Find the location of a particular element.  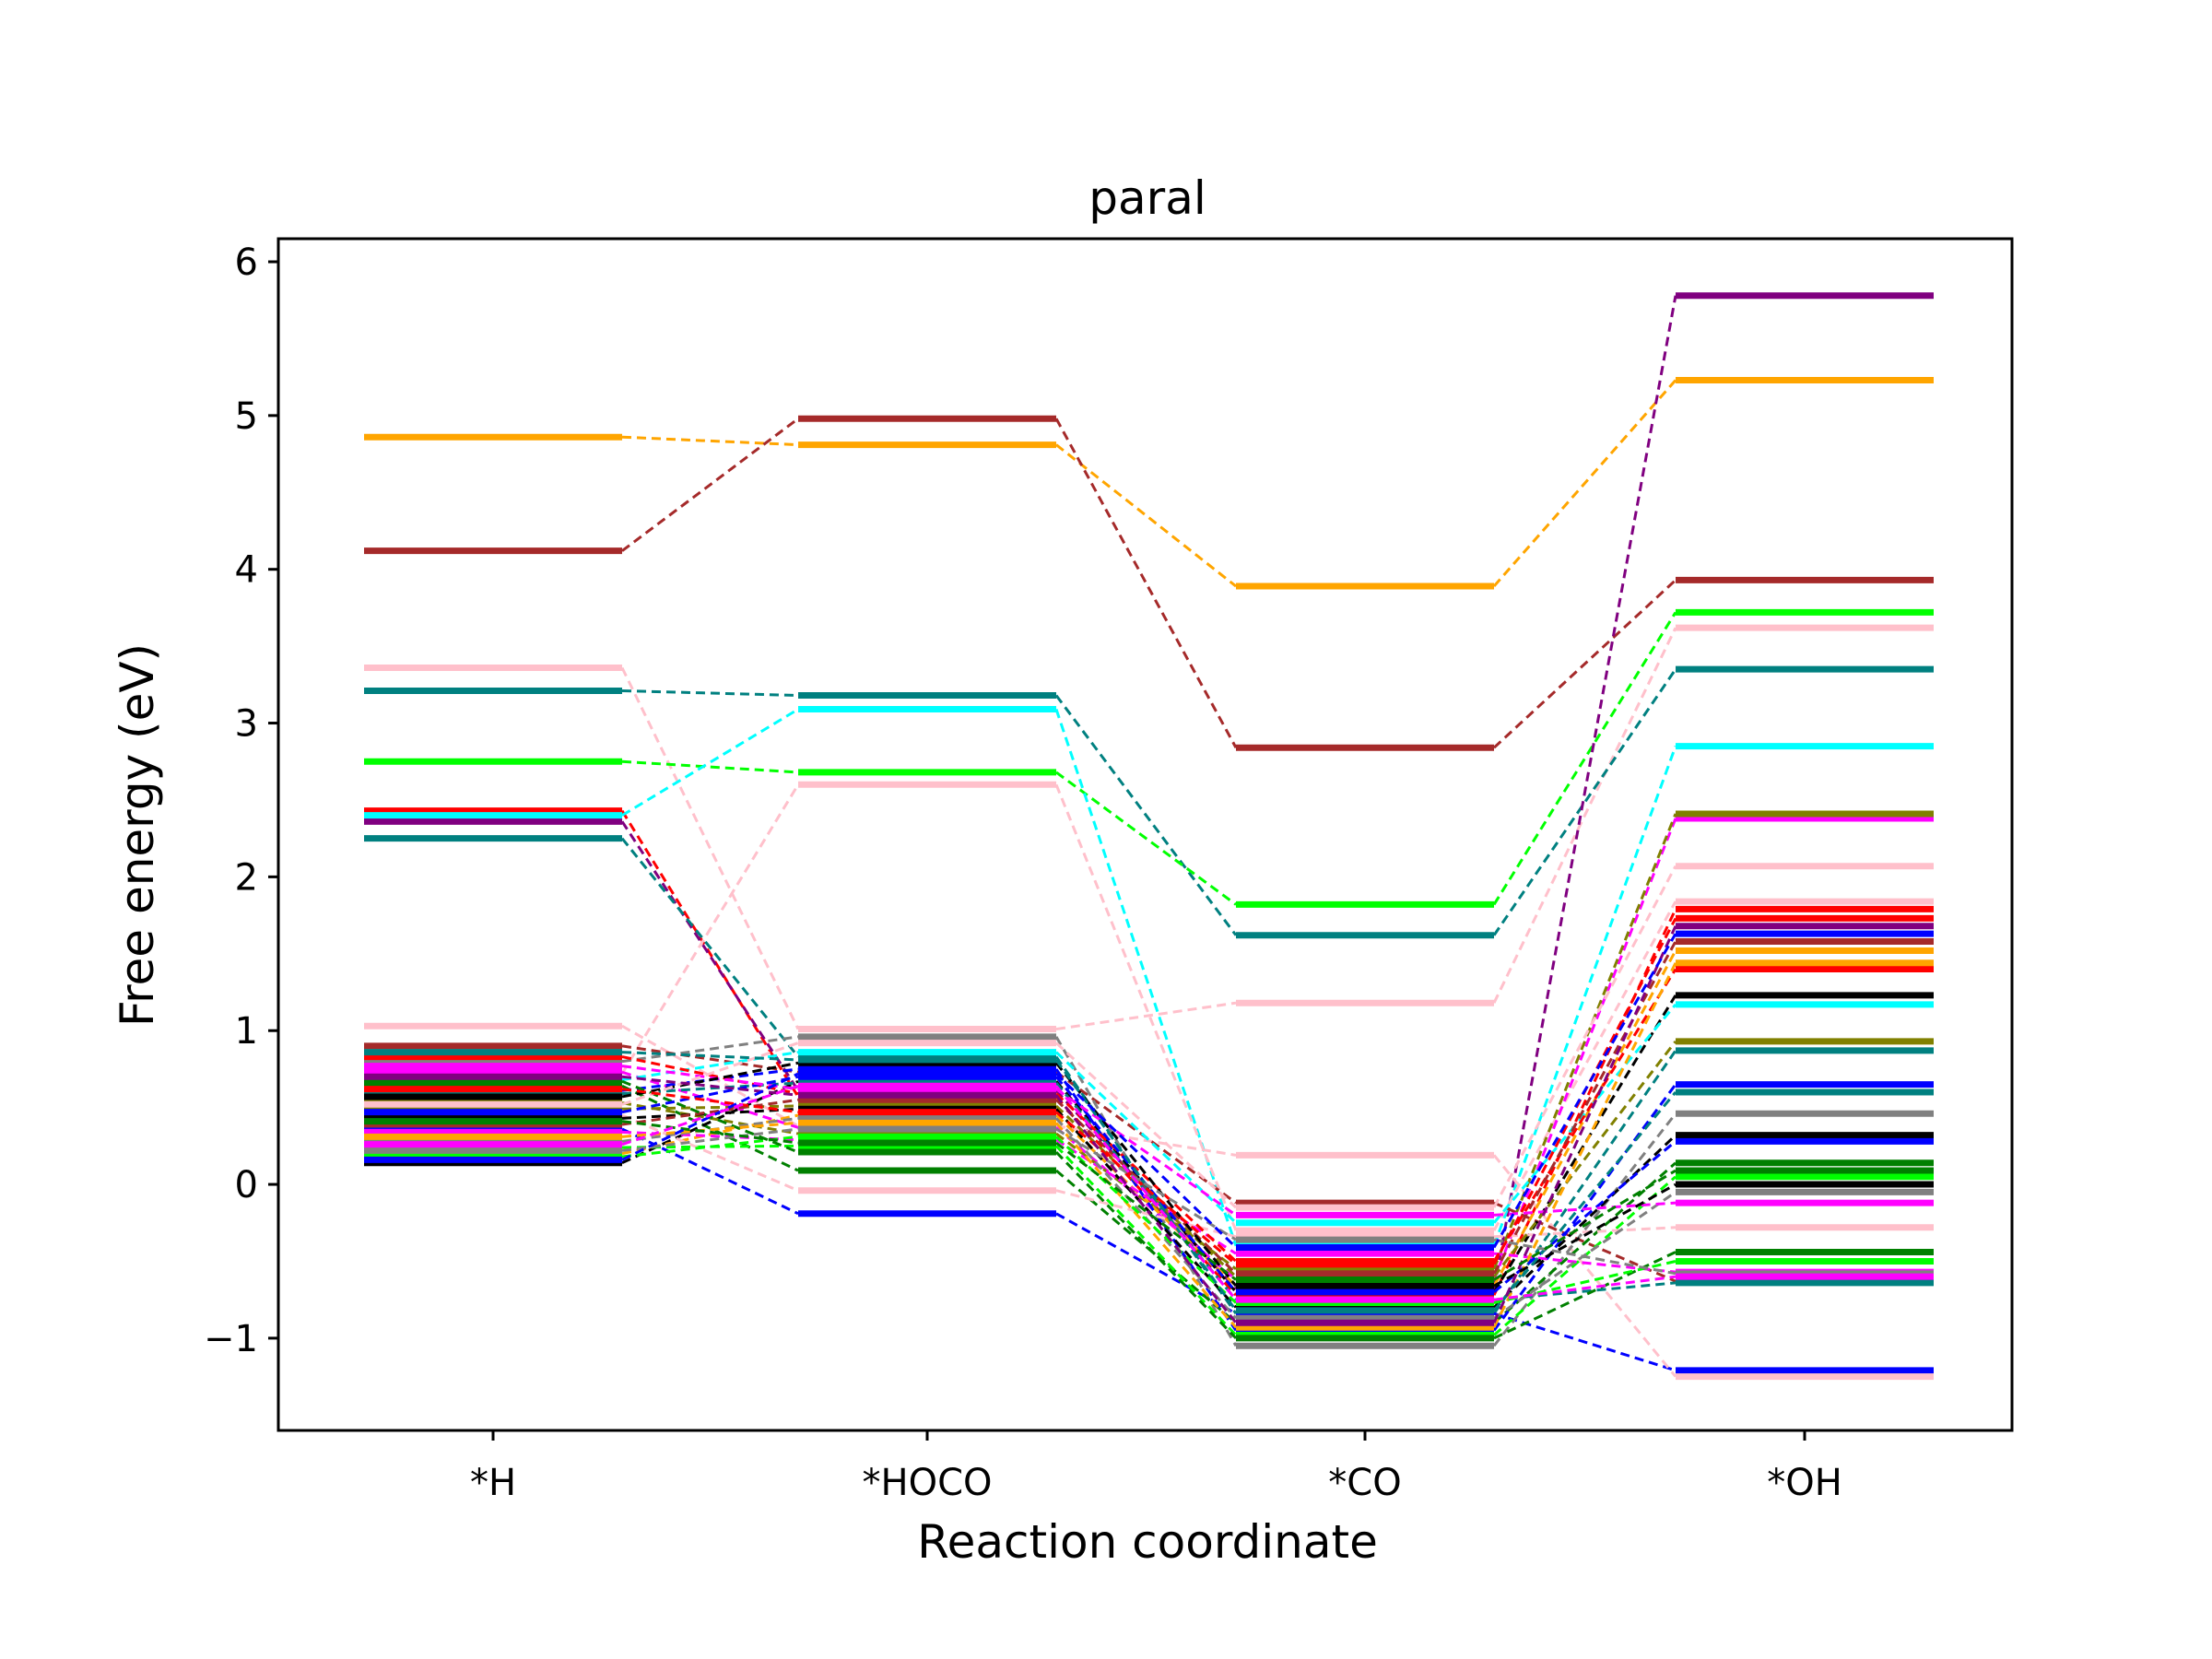

x-axis-label: Reaction coordinate is located at coordinates (1147, 1542).